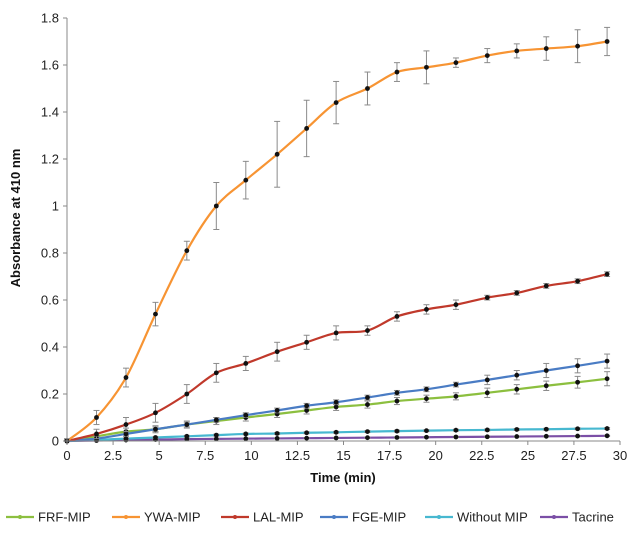 This screenshot has width=630, height=539. I want to click on legend-label: FGE-MIP, so click(379, 517).